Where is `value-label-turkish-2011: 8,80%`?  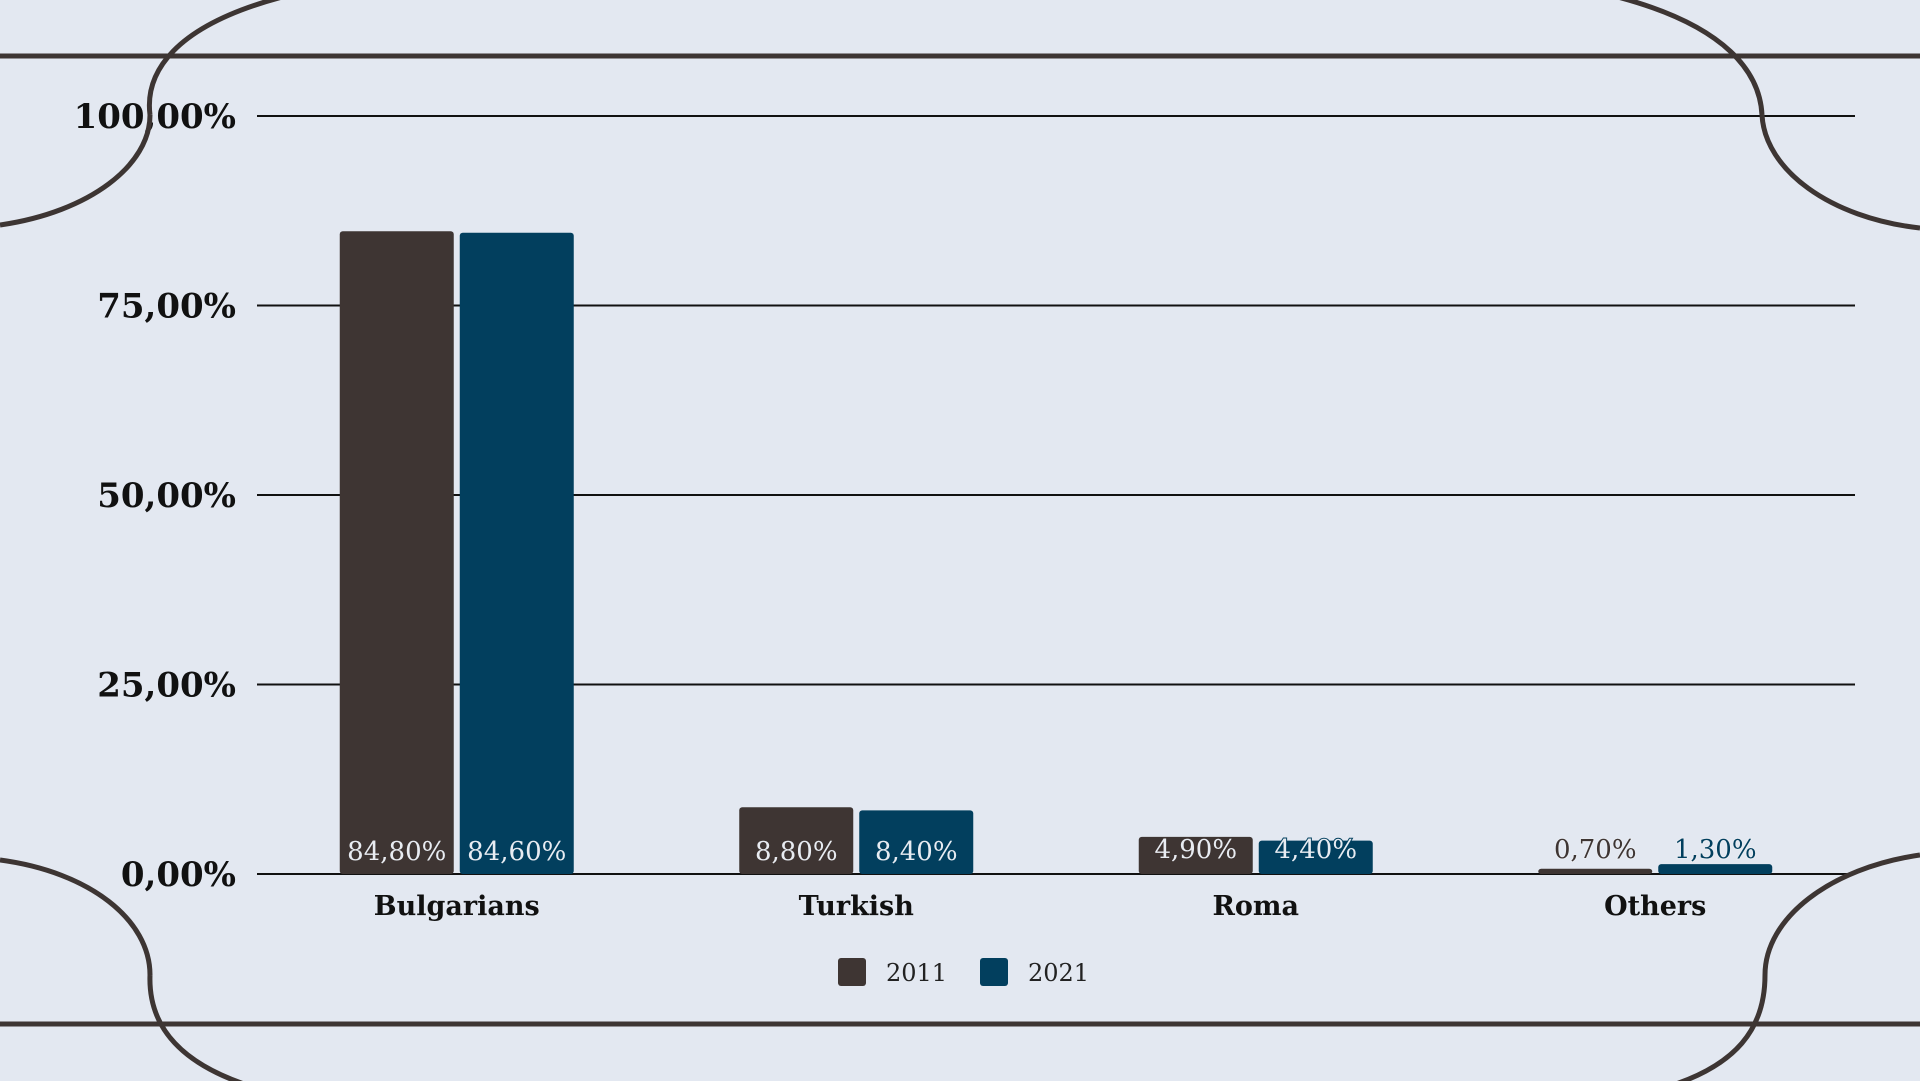
value-label-turkish-2011: 8,80% is located at coordinates (796, 852).